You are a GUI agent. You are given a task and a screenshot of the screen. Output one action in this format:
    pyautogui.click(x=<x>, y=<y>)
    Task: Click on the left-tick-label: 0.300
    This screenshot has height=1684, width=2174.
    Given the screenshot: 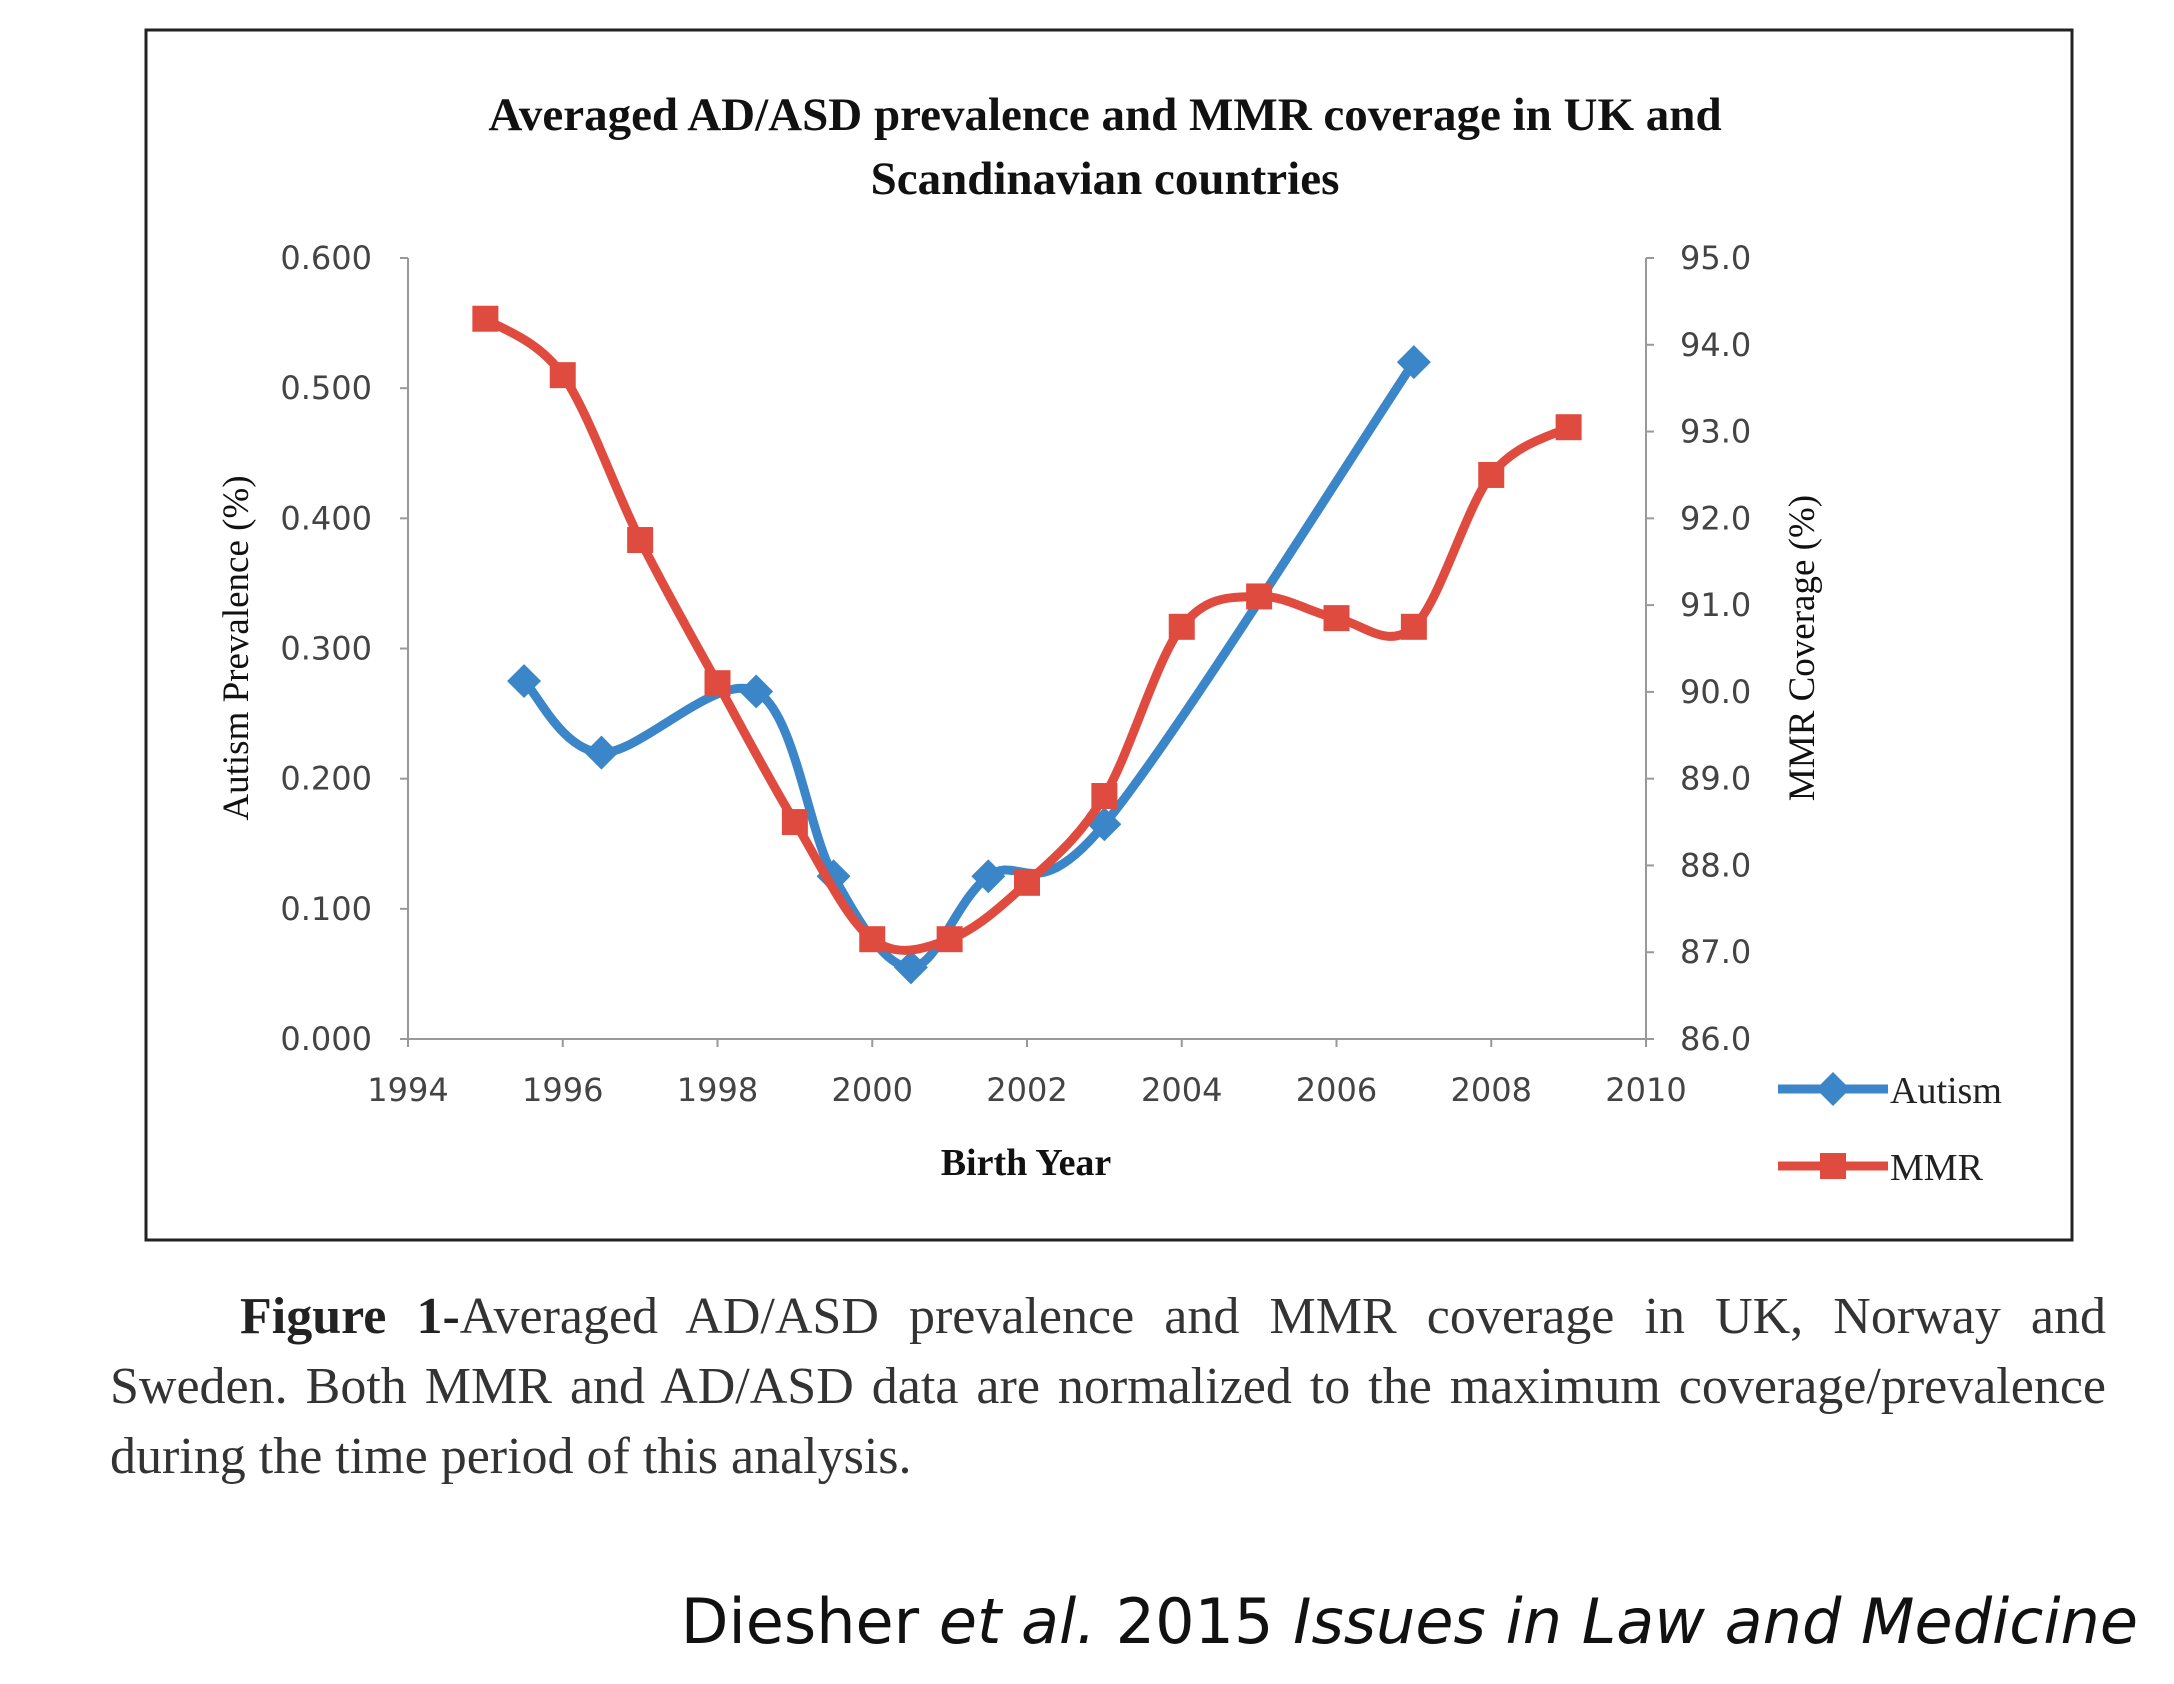 What is the action you would take?
    pyautogui.click(x=326, y=649)
    